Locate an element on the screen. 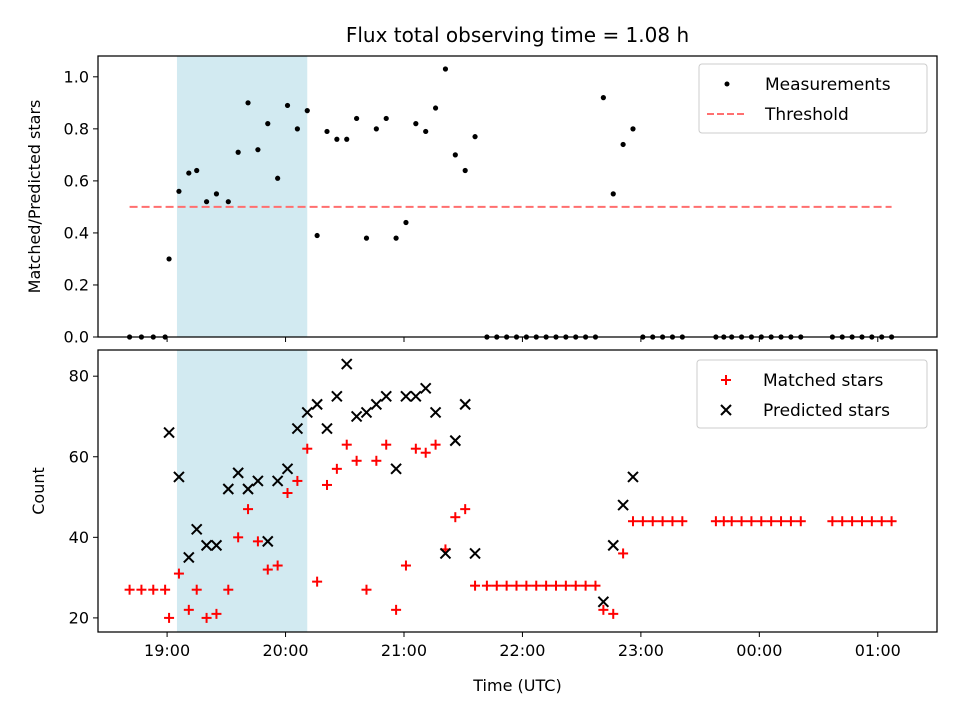 This screenshot has height=720, width=960. legend-marker-measurements is located at coordinates (727, 84).